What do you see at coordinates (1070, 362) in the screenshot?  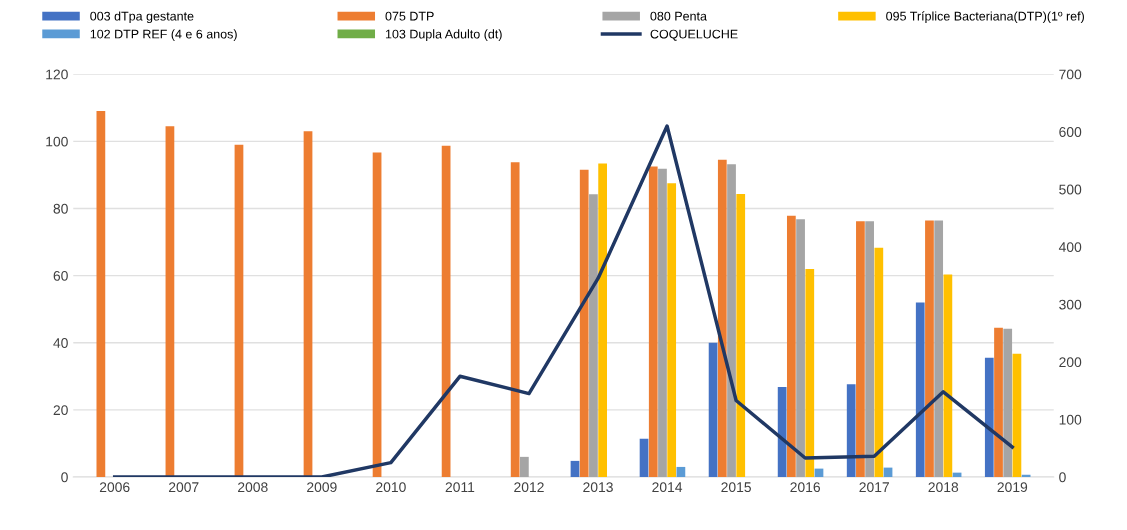 I see `y2-tick-label: 200` at bounding box center [1070, 362].